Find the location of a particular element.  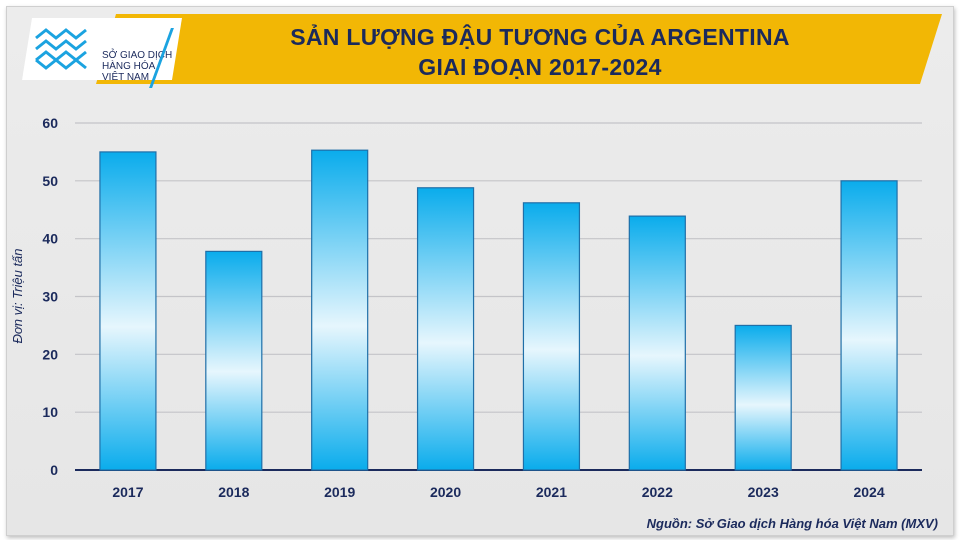

bar-2022 is located at coordinates (657, 343).